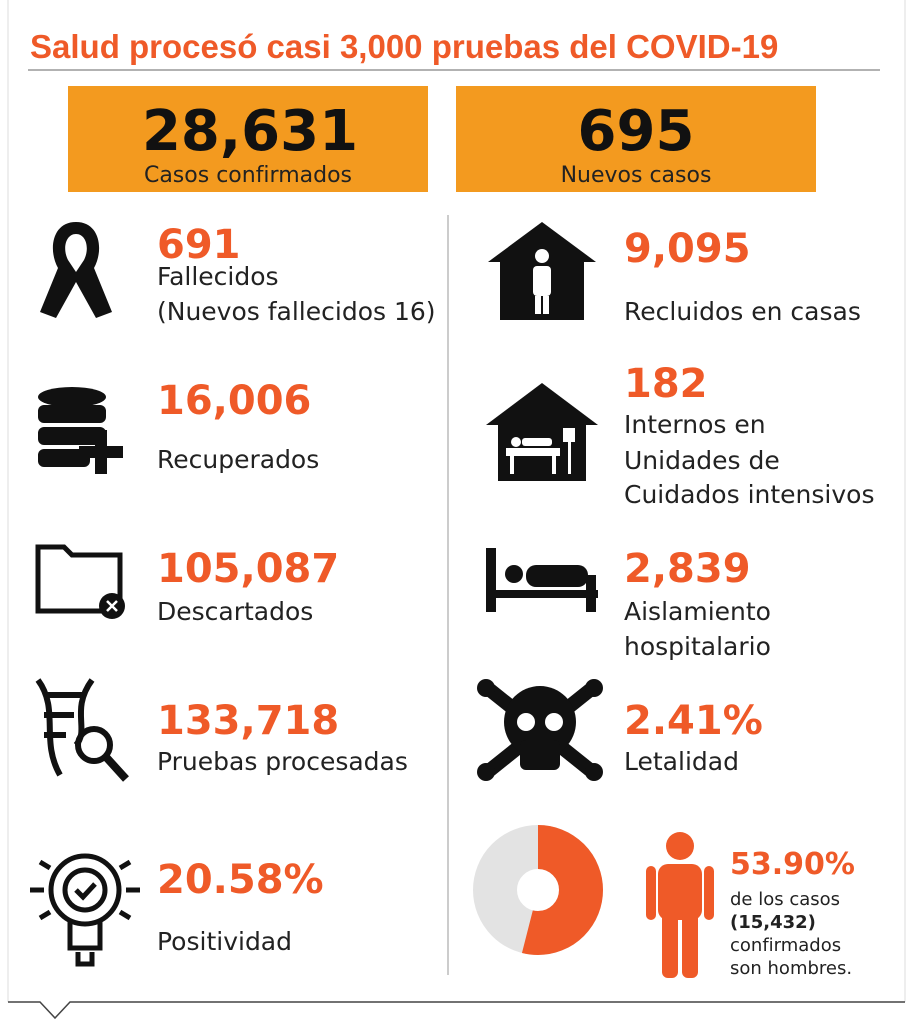 The width and height of the screenshot is (915, 1024). Describe the element at coordinates (234, 401) in the screenshot. I see `stat-value: 16,006` at that location.